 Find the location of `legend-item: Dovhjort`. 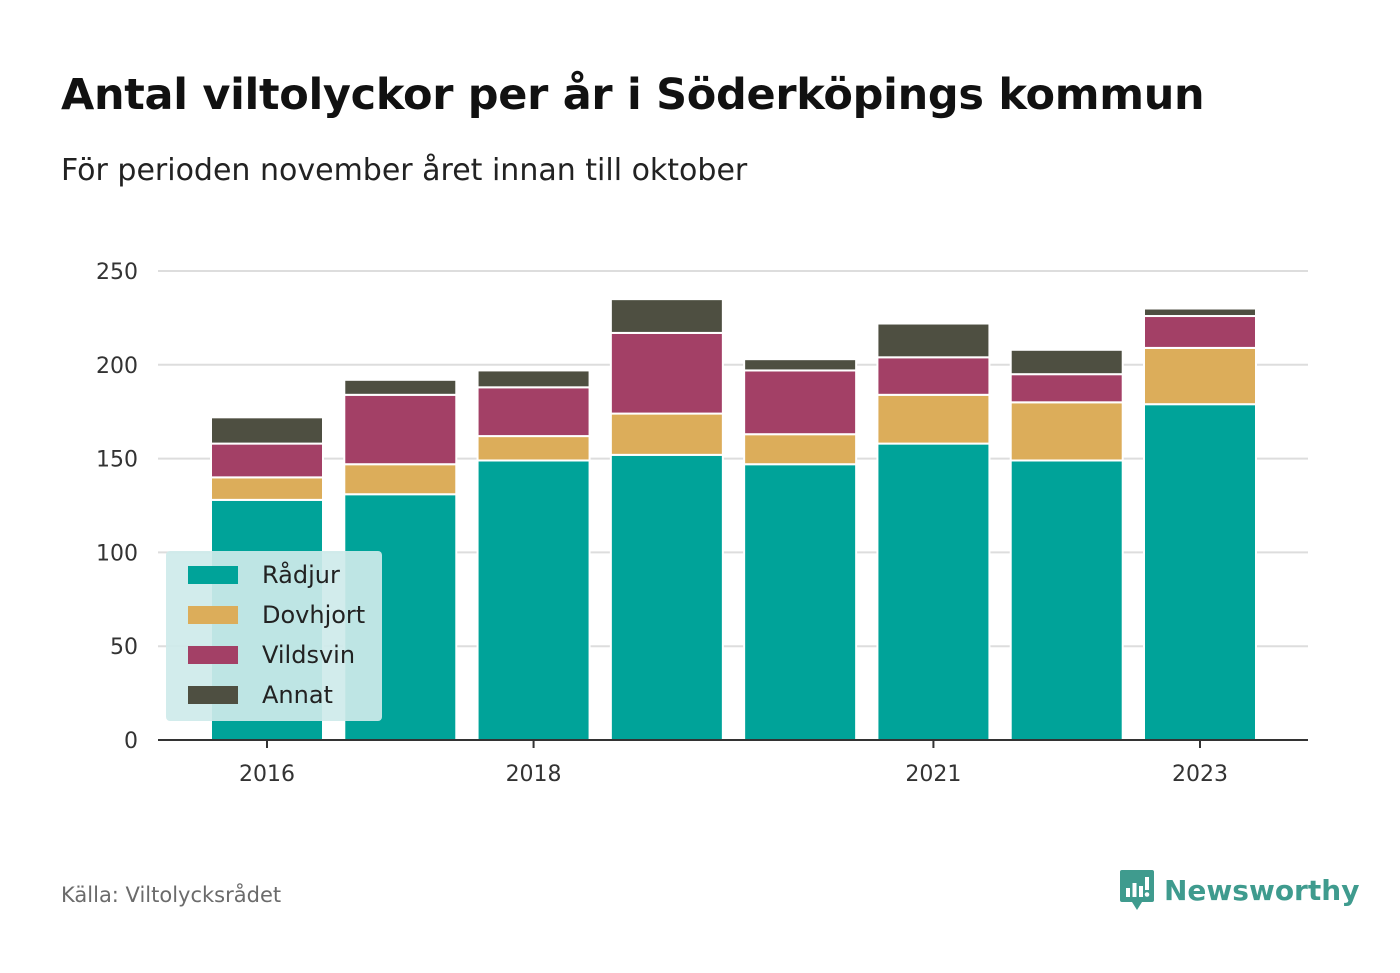

legend-item: Dovhjort is located at coordinates (276, 615).